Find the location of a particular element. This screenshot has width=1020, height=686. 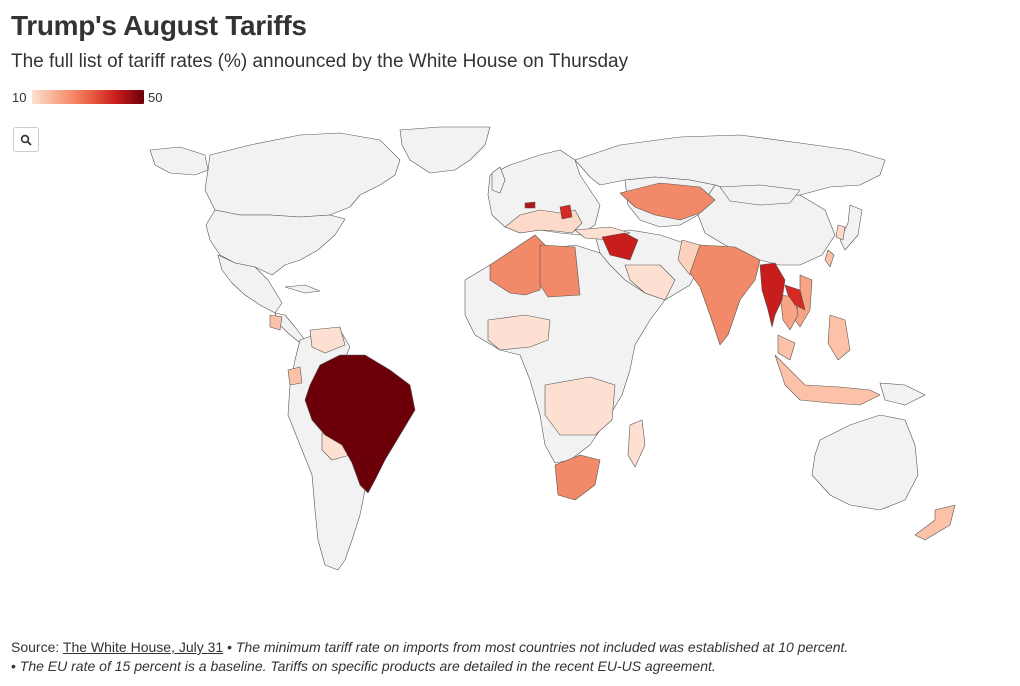

zoom-button is located at coordinates (26, 139).